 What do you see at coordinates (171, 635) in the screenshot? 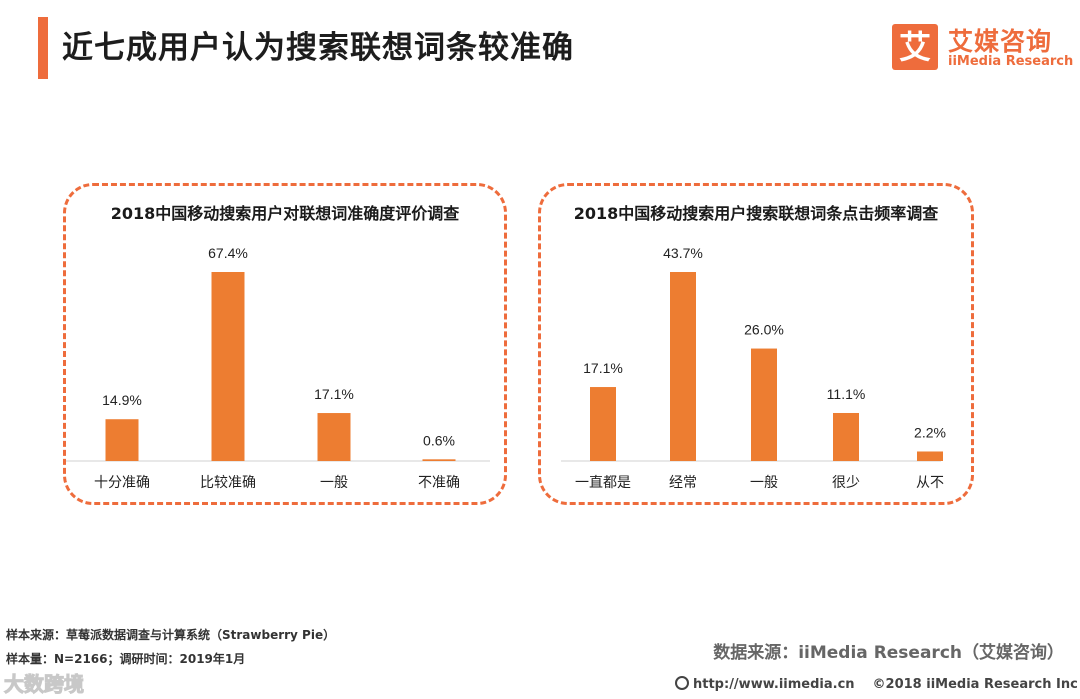
I see `sample-source-note: 样本来源：草莓派数据调查与计算系统（Strawberry Pie）` at bounding box center [171, 635].